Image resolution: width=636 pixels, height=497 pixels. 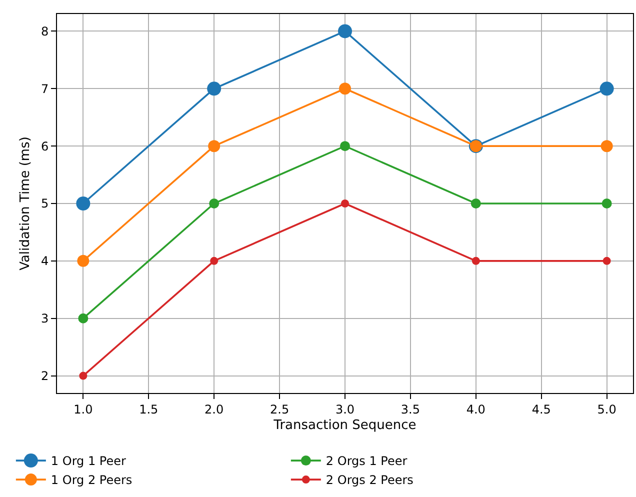 What do you see at coordinates (44, 89) in the screenshot?
I see `y-tick-label: 7` at bounding box center [44, 89].